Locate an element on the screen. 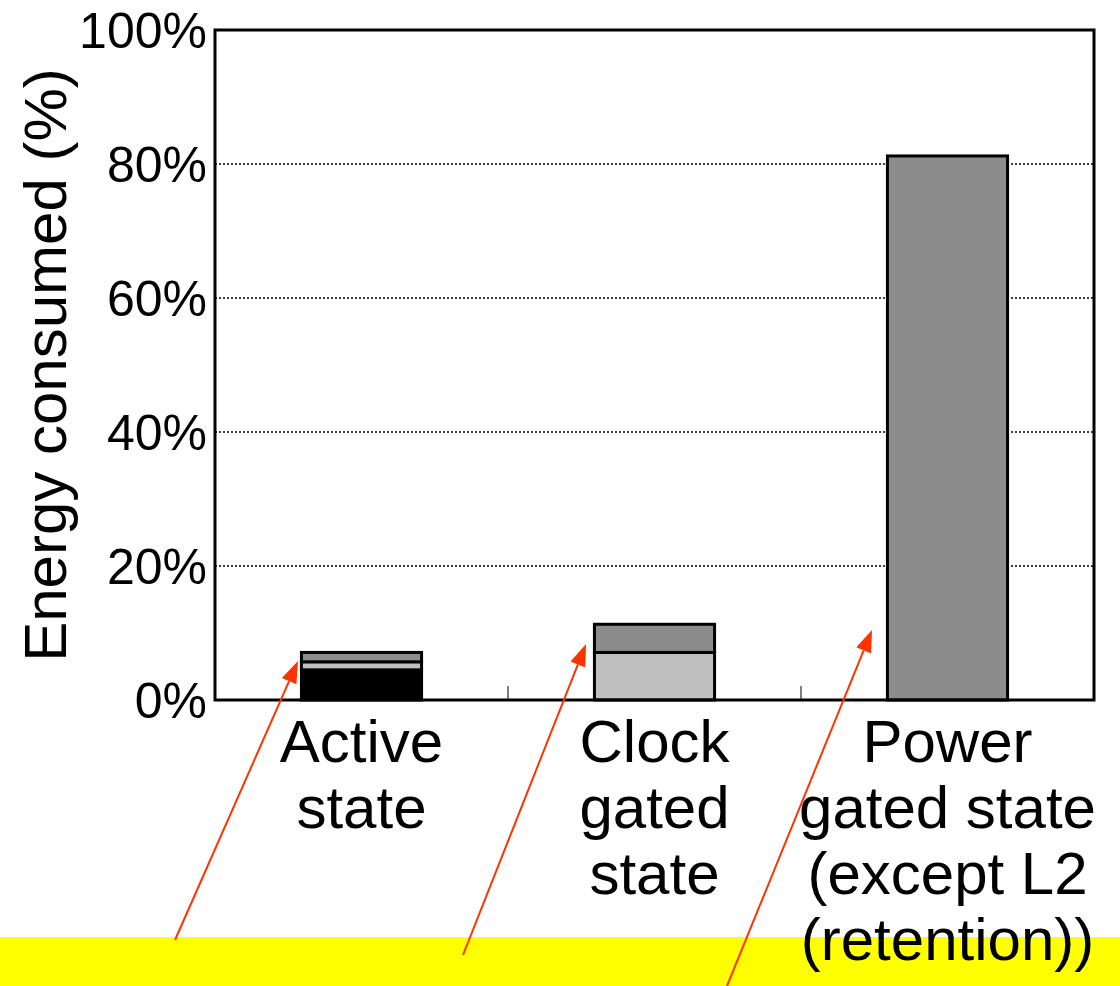 Image resolution: width=1120 pixels, height=986 pixels. y-tick-label: 100% is located at coordinates (143, 30).